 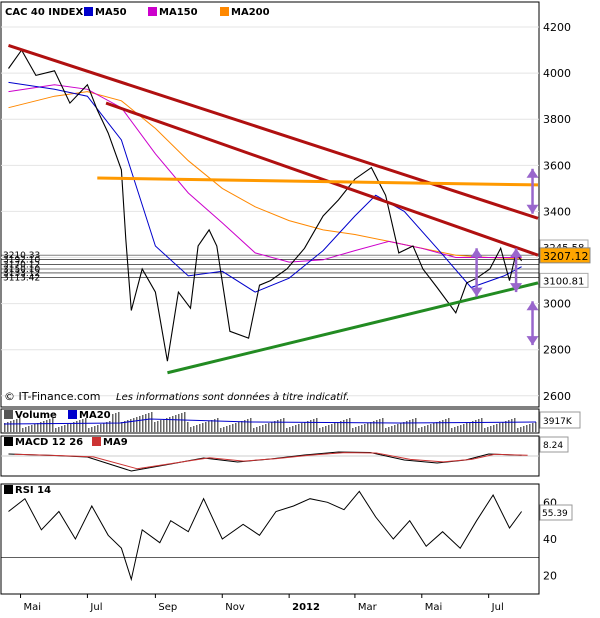 What do you see at coordinates (550, 539) in the screenshot?
I see `rsi-y-tick-label: 40` at bounding box center [550, 539].